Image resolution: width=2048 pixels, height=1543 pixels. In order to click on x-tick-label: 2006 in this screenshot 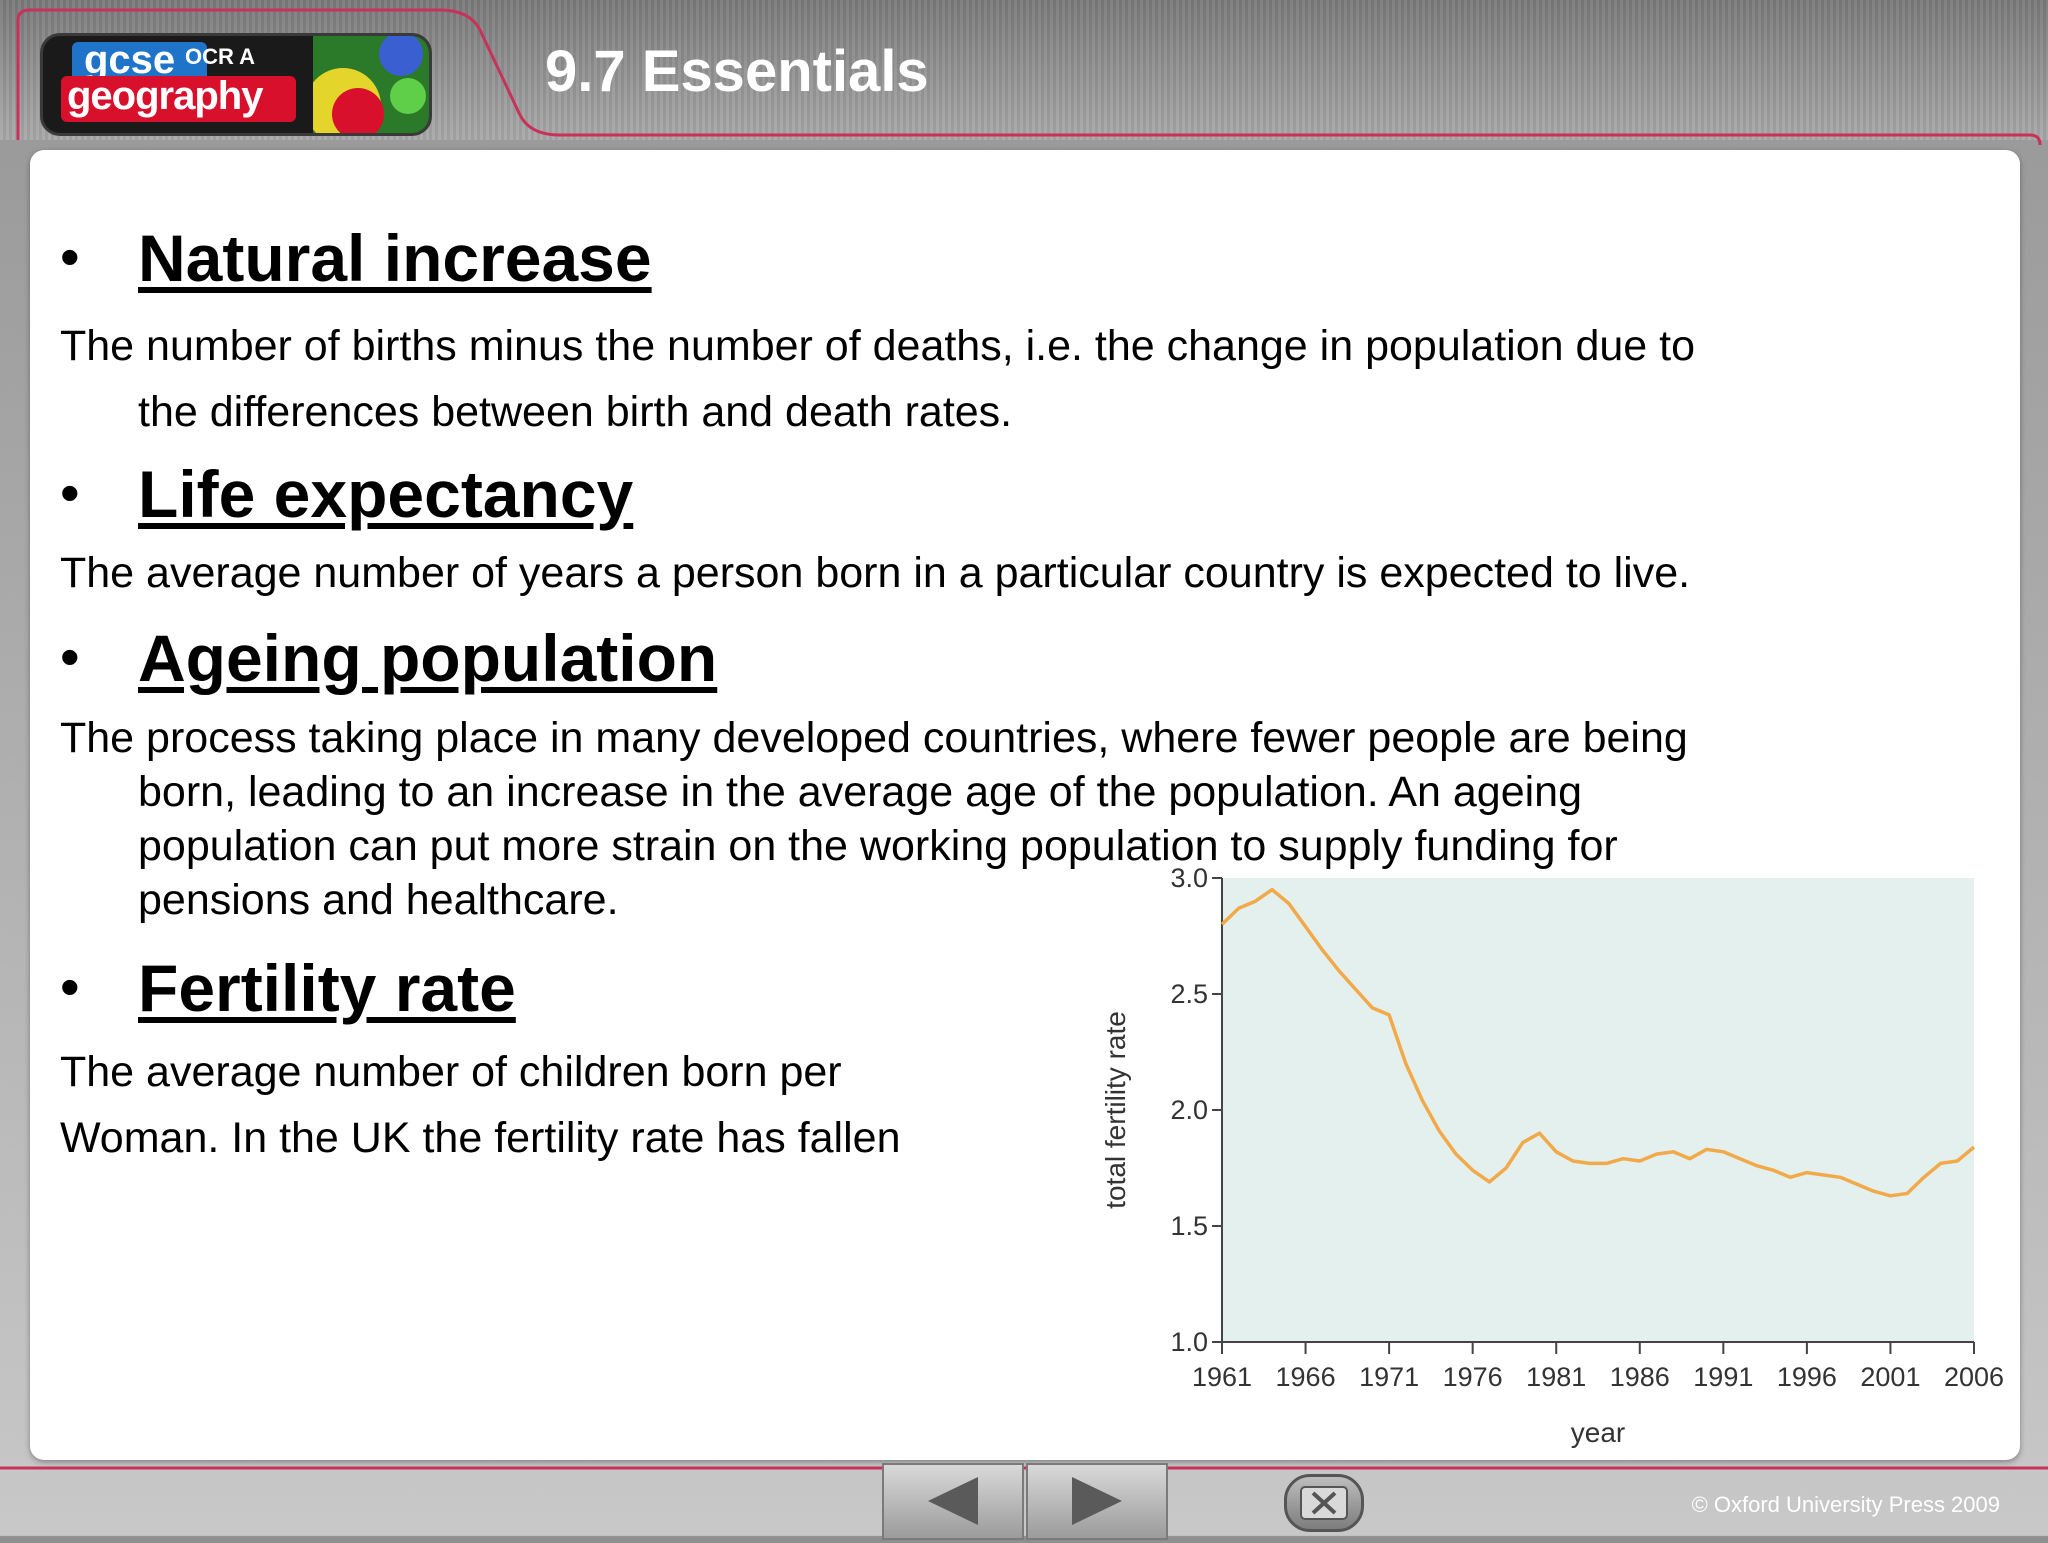, I will do `click(1974, 1377)`.